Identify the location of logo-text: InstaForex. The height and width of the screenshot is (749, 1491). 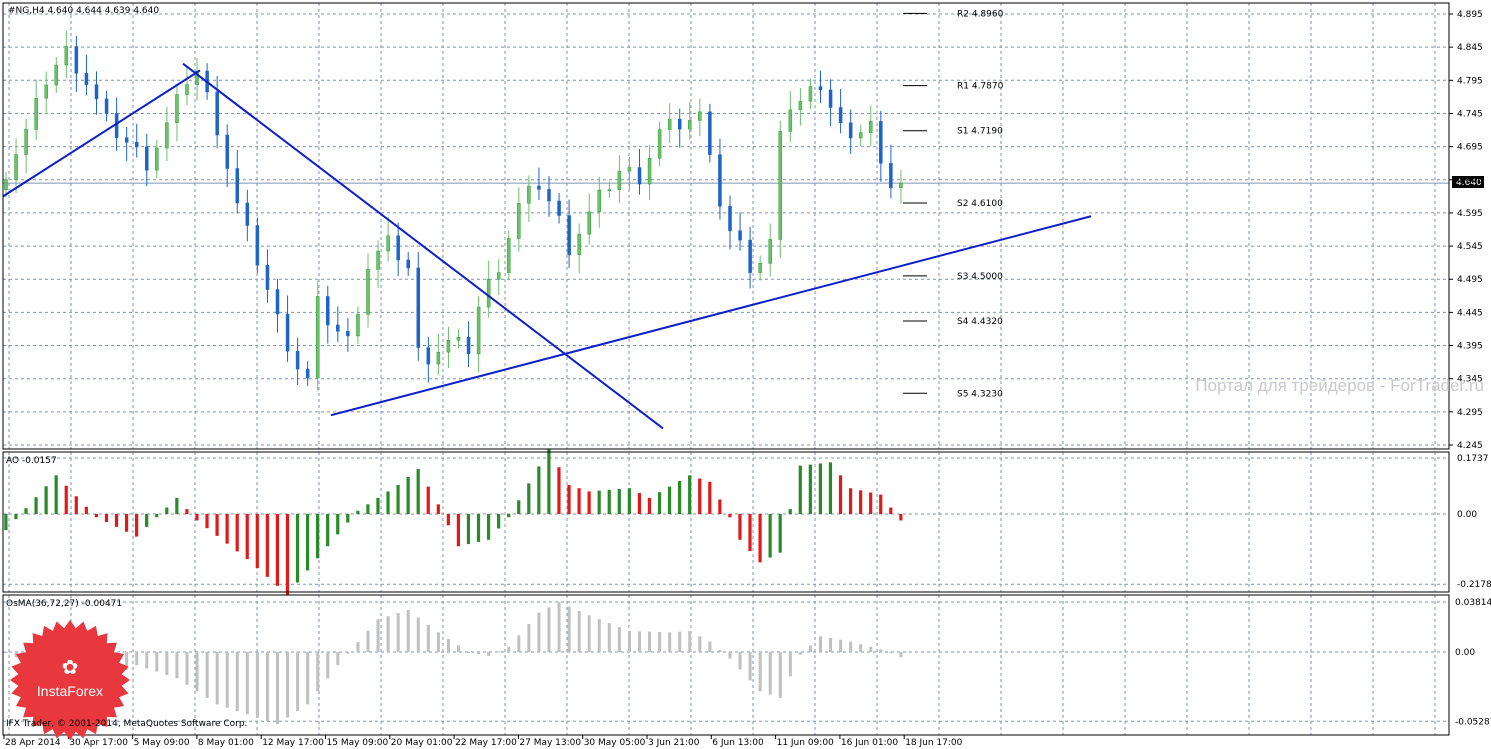
(70, 691).